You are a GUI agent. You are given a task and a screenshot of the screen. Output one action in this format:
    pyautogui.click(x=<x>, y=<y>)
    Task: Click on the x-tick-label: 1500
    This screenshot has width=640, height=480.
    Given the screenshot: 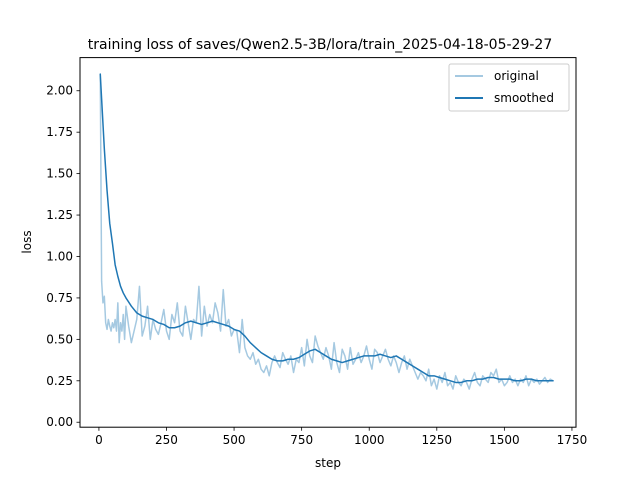 What is the action you would take?
    pyautogui.click(x=504, y=440)
    